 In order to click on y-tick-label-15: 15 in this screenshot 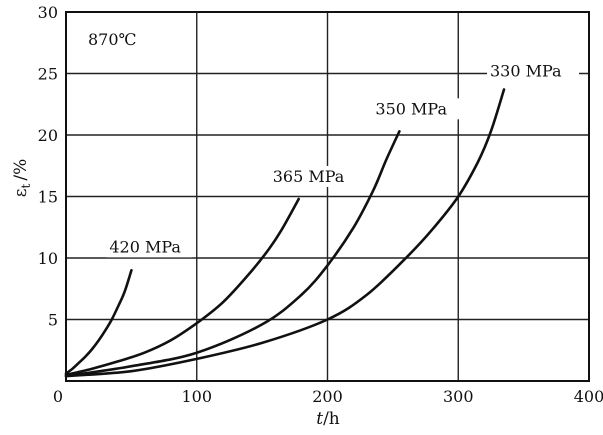, I will do `click(48, 197)`.